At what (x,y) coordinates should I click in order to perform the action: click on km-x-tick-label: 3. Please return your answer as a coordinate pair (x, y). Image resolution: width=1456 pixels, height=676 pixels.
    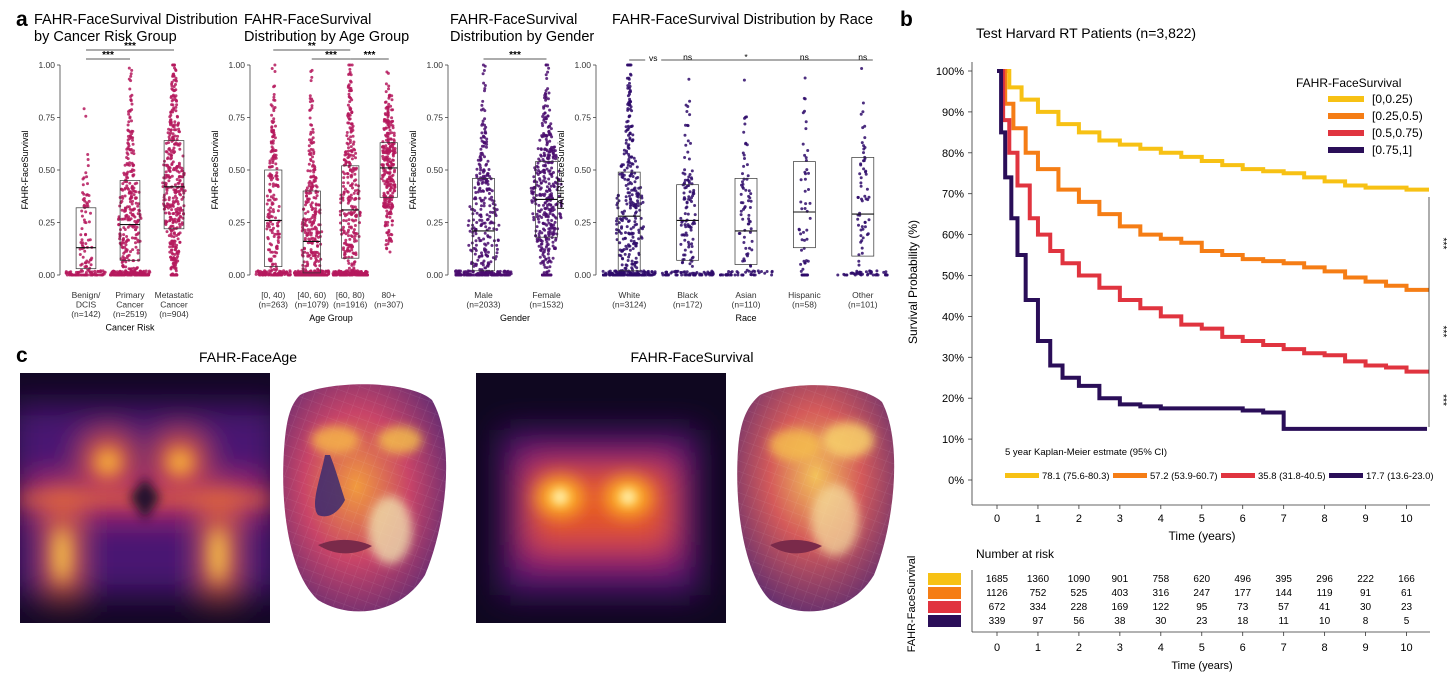
    Looking at the image, I should click on (1120, 519).